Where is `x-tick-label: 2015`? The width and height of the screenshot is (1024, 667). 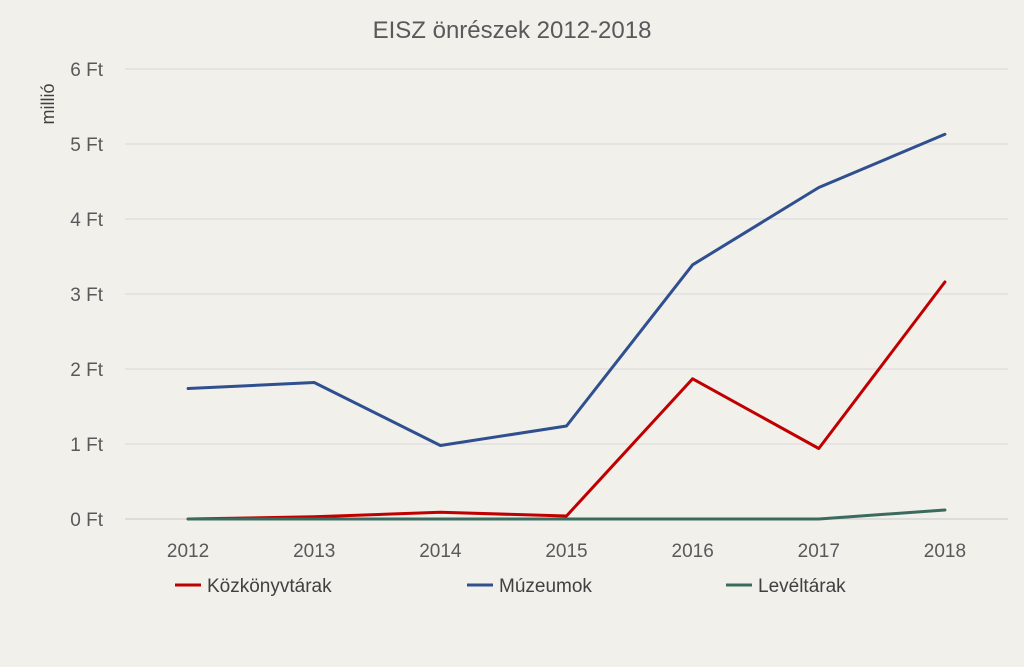
x-tick-label: 2015 is located at coordinates (566, 551).